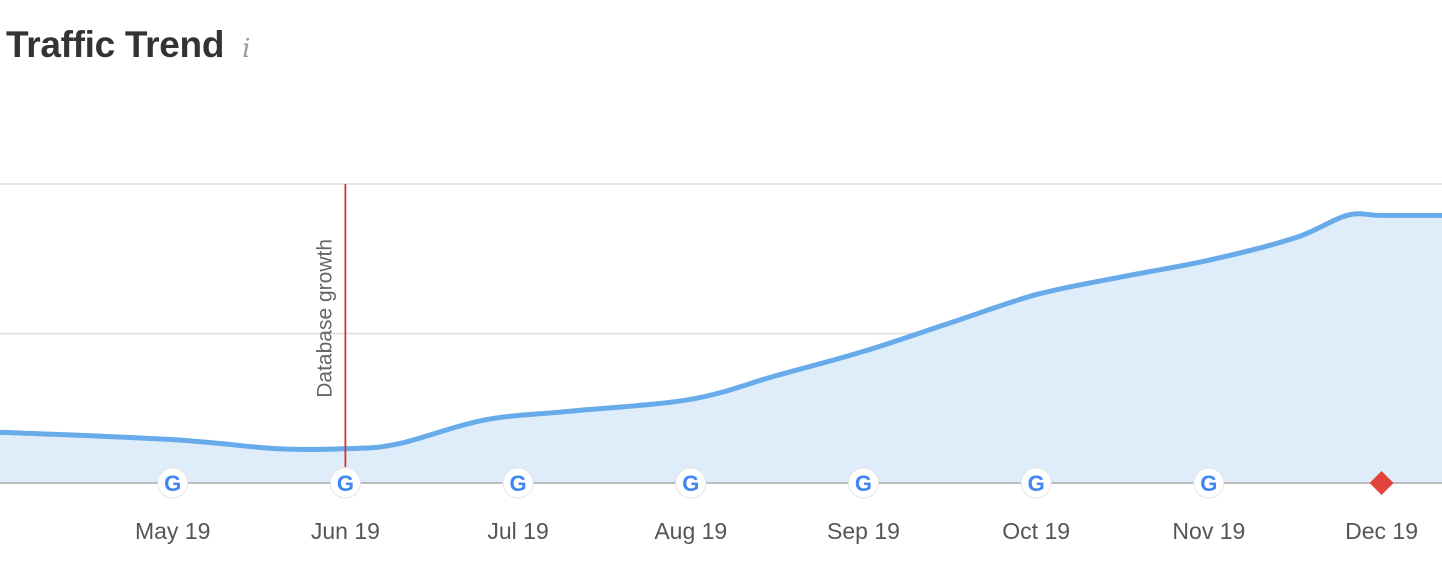 This screenshot has height=584, width=1442. What do you see at coordinates (324, 318) in the screenshot?
I see `annotation-label: Database growth` at bounding box center [324, 318].